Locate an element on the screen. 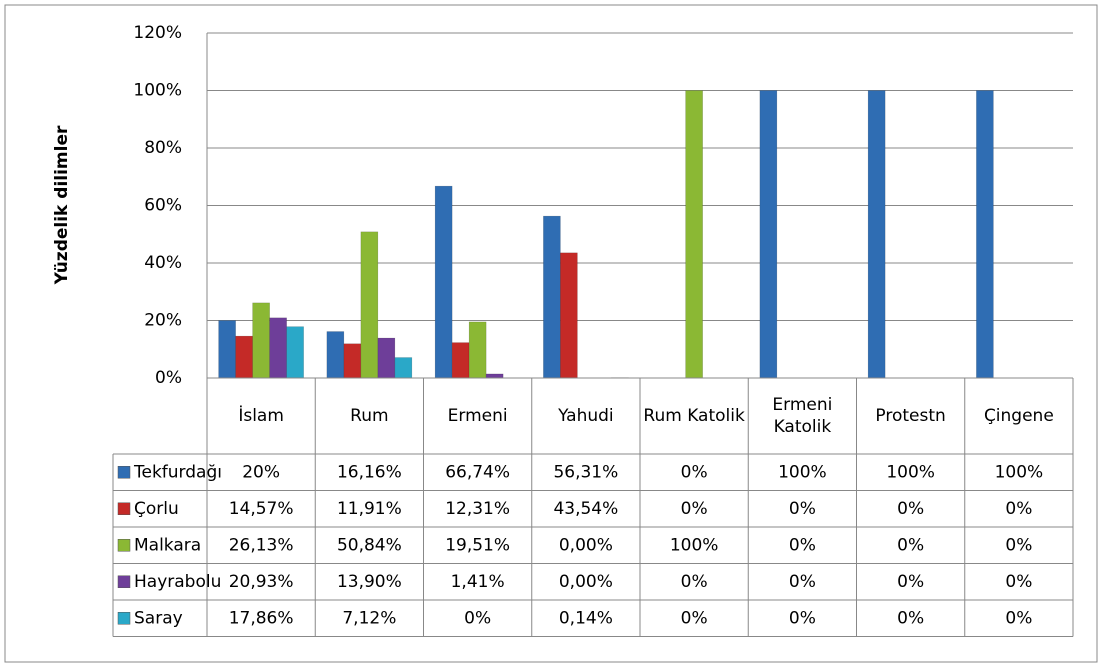 This screenshot has height=672, width=1103. y-tick-label: 60% is located at coordinates (163, 206).